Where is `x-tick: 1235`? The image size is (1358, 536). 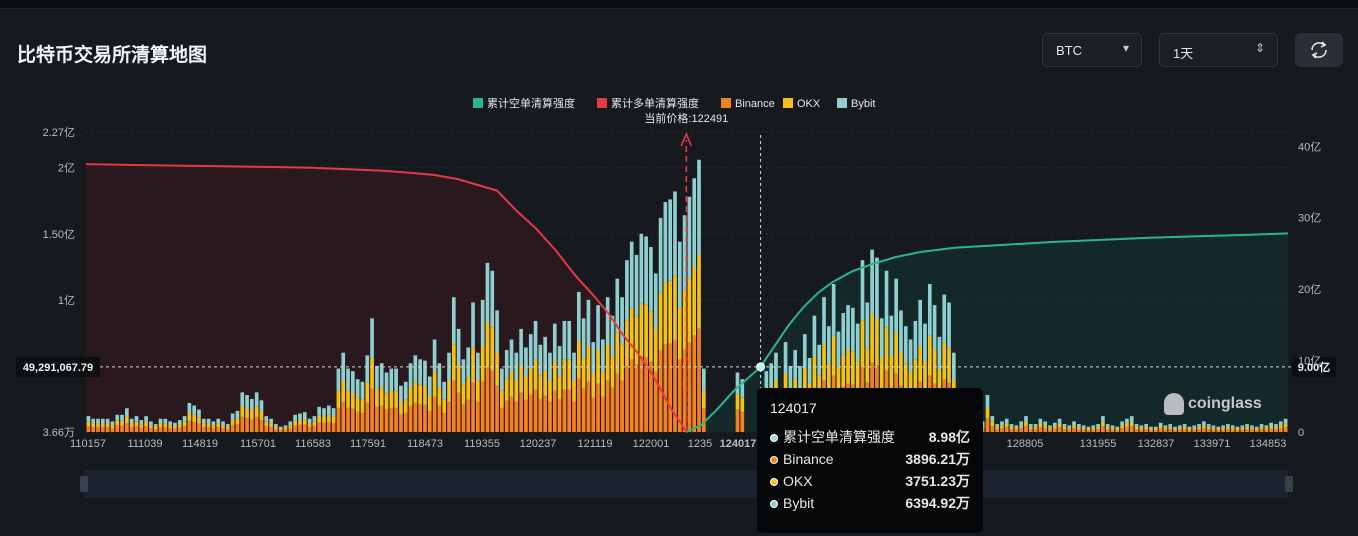
x-tick: 1235 is located at coordinates (700, 444).